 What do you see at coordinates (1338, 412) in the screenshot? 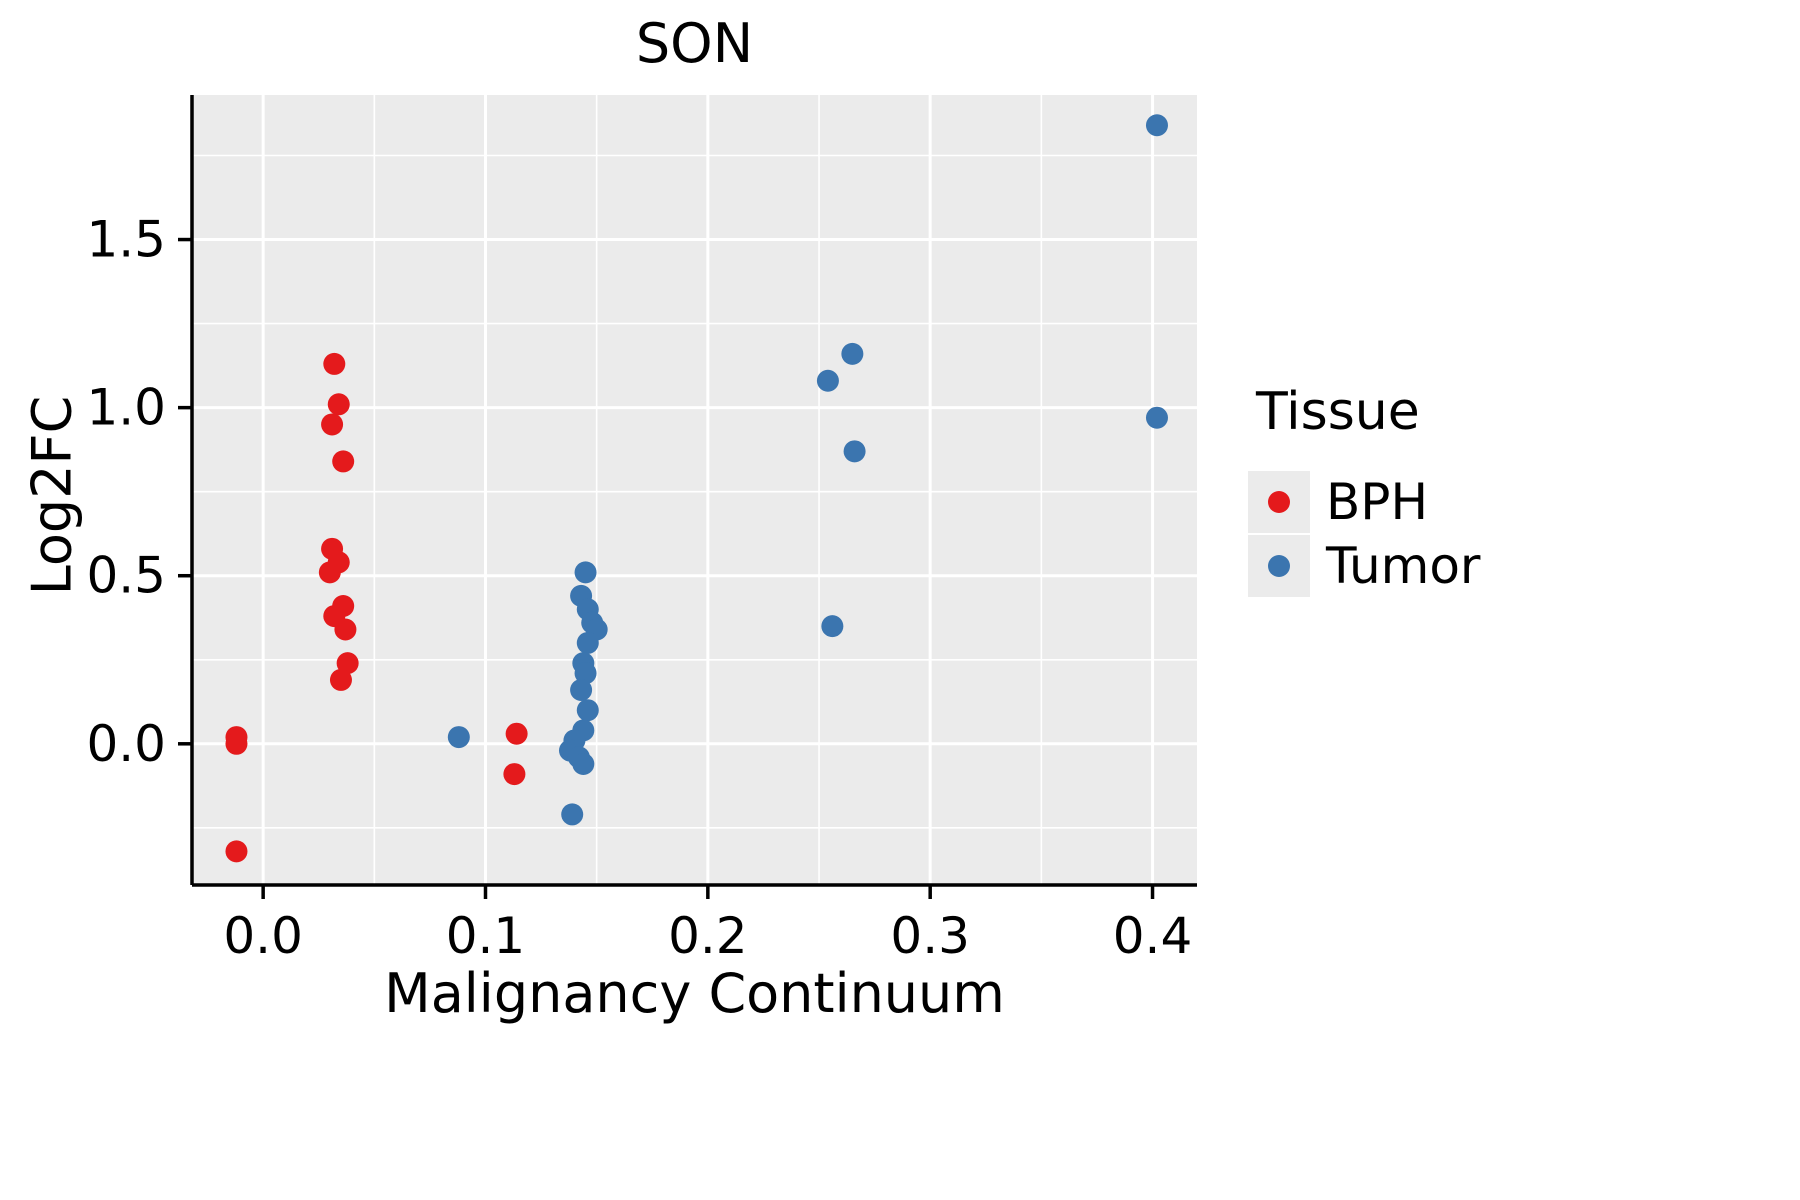
I see `legend-title: Tissue` at bounding box center [1338, 412].